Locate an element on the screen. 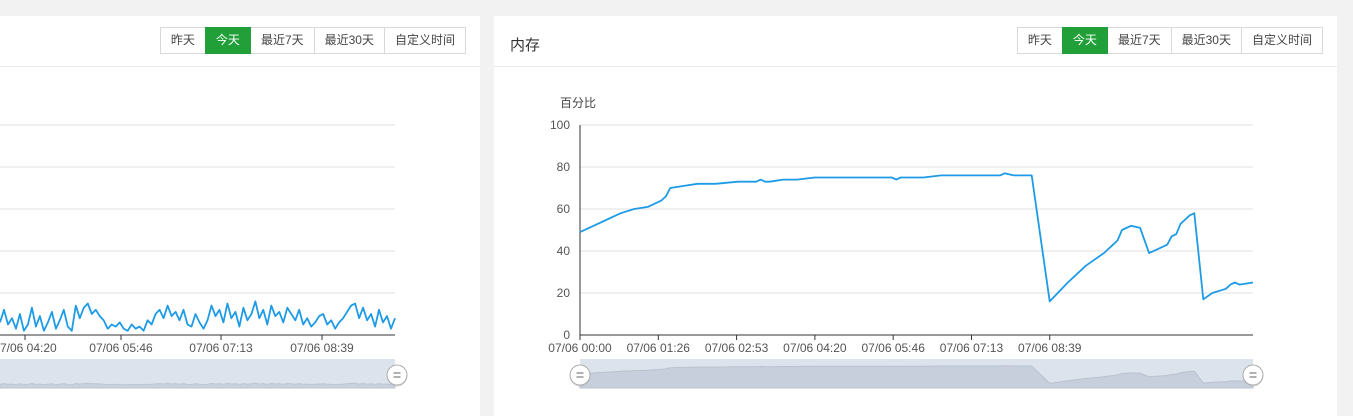  x-tick-label: 07/06 01:26 is located at coordinates (659, 348).